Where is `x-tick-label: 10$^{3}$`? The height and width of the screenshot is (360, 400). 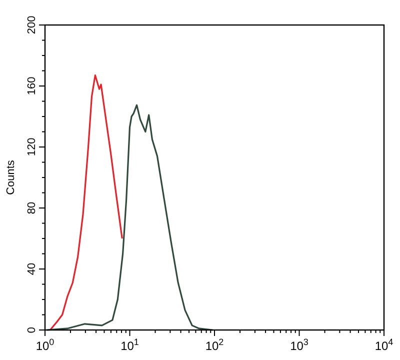 x-tick-label: 10$^{3}$ is located at coordinates (299, 345).